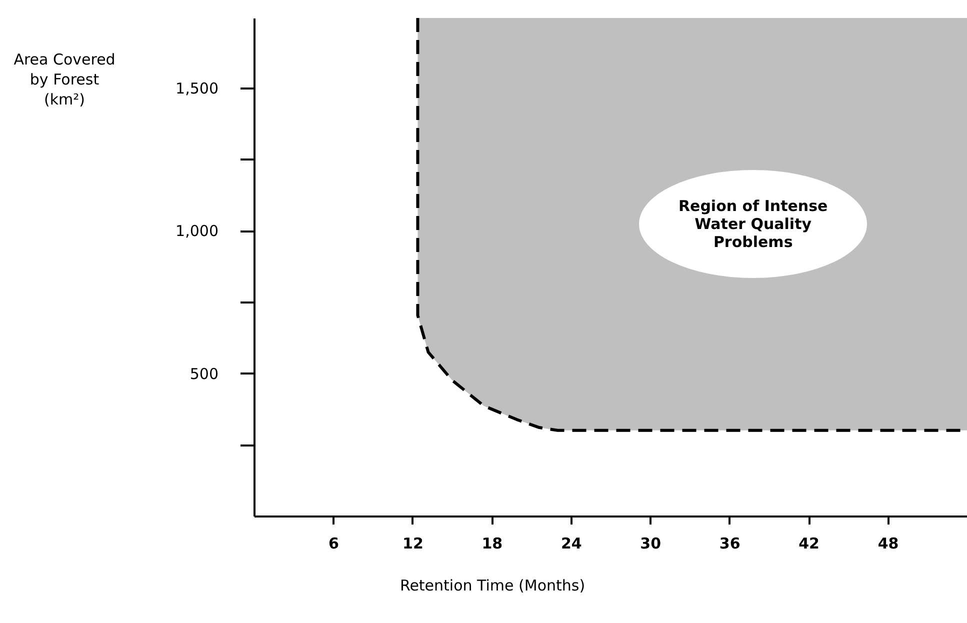 This screenshot has height=623, width=967. What do you see at coordinates (197, 88) in the screenshot?
I see `y-tick-label: 1,500` at bounding box center [197, 88].